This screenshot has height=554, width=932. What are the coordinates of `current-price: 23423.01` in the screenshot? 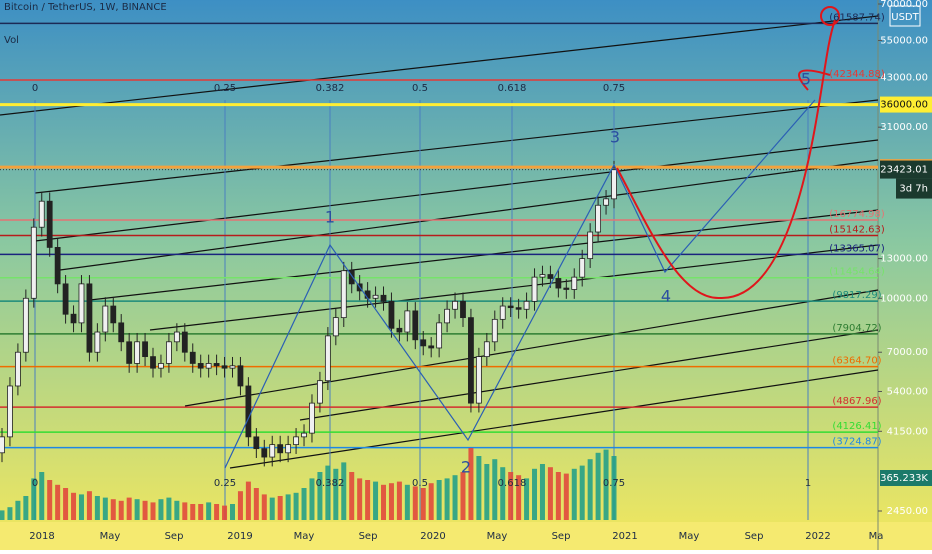 It's located at (904, 170).